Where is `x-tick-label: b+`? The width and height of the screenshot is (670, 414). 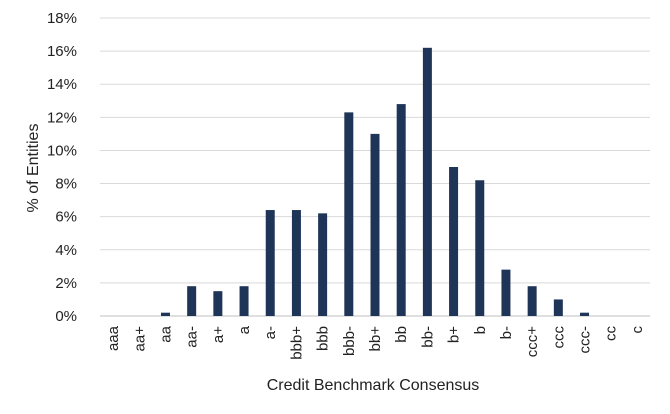
x-tick-label: b+ is located at coordinates (454, 334).